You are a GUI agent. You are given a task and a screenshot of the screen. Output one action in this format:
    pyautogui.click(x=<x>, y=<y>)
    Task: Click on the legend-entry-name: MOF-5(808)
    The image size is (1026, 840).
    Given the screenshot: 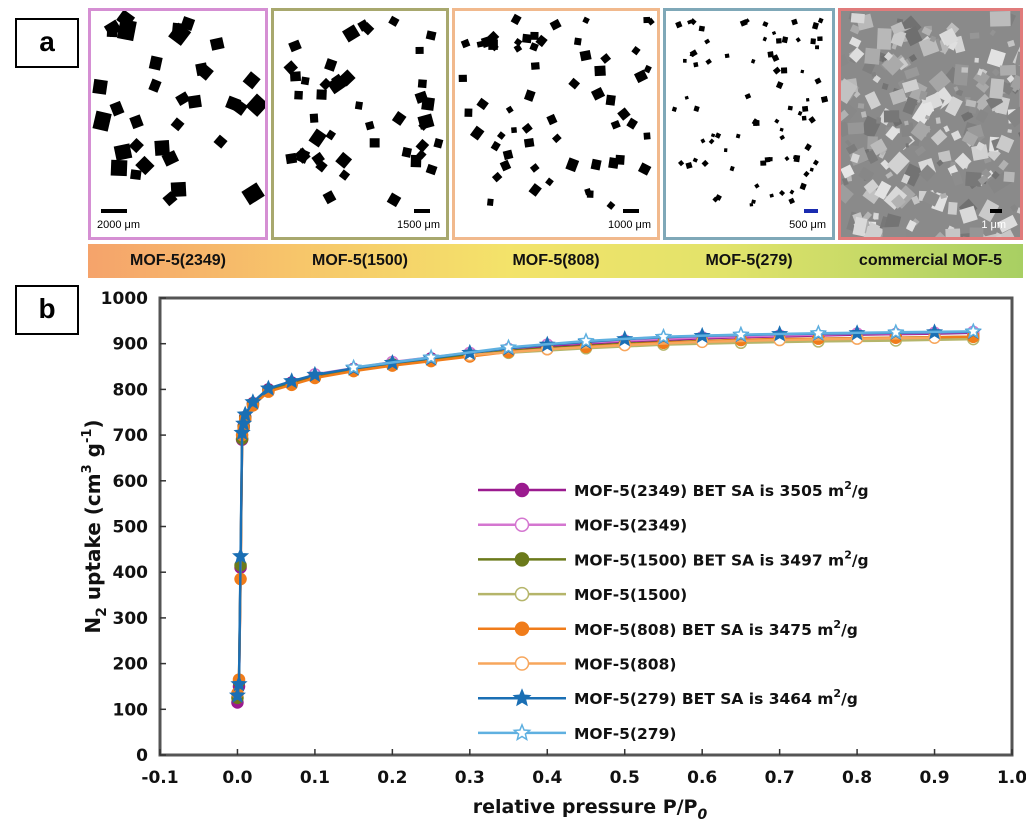 What is the action you would take?
    pyautogui.click(x=625, y=665)
    